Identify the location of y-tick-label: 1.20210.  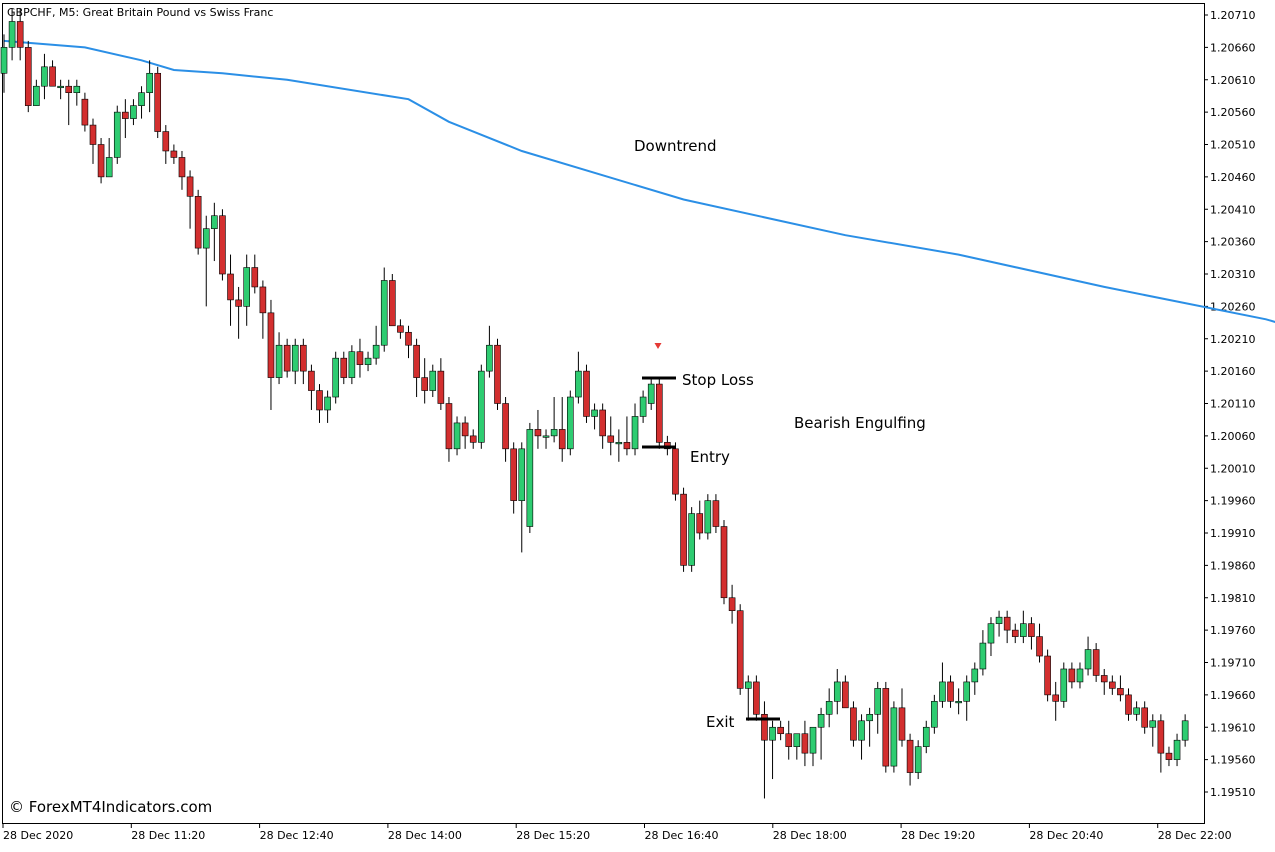
(1233, 339).